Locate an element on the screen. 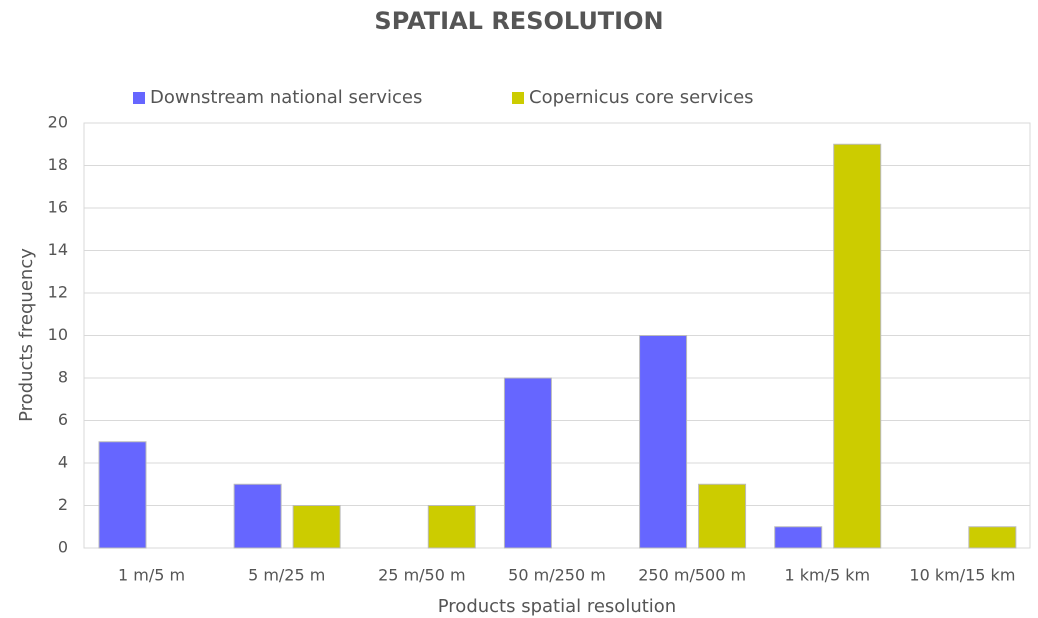 The height and width of the screenshot is (618, 1038). legend-label: Copernicus core services is located at coordinates (641, 97).